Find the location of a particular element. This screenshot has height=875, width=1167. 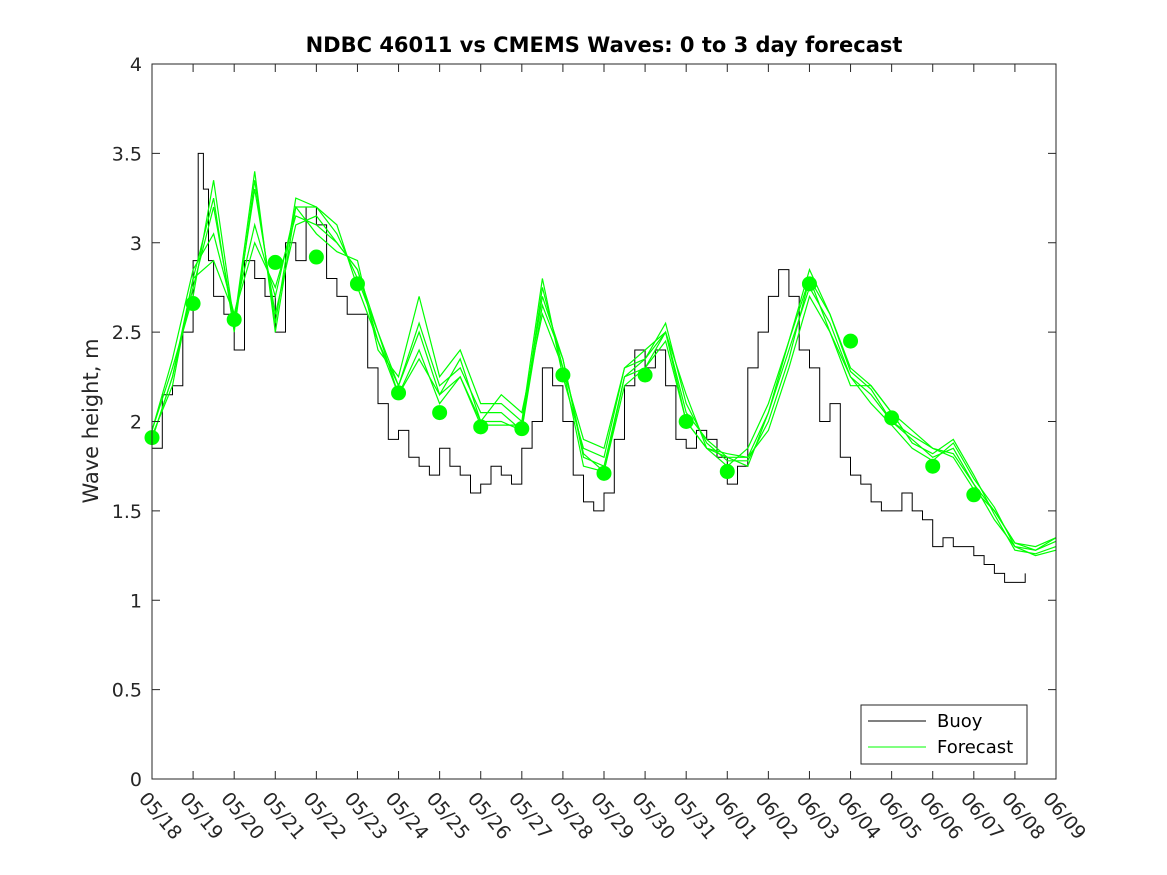

legend-box is located at coordinates (944, 734).